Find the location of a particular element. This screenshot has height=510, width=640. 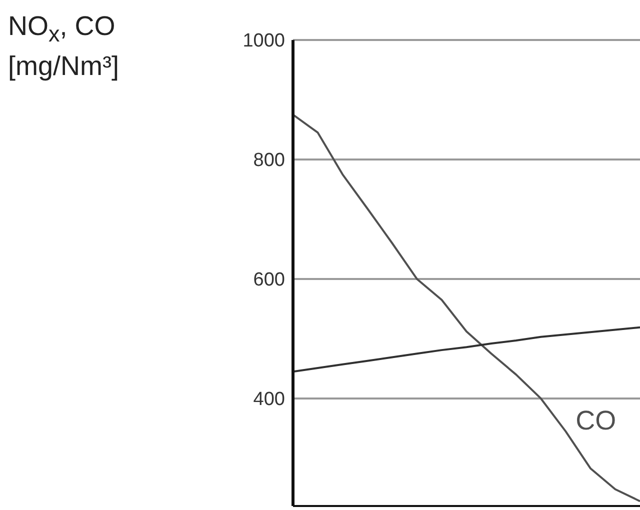

y-tick-label: 600 is located at coordinates (269, 280).